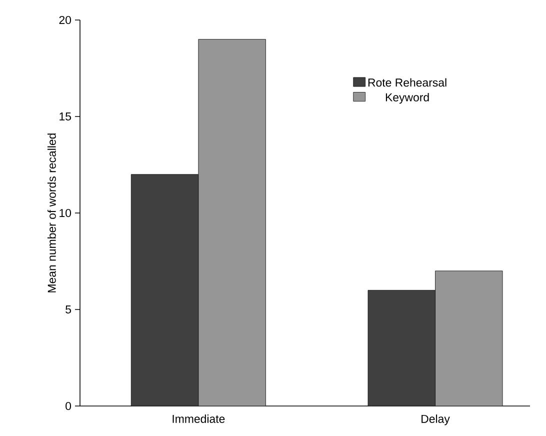  Describe the element at coordinates (436, 420) in the screenshot. I see `x-tick-label: Delay` at that location.